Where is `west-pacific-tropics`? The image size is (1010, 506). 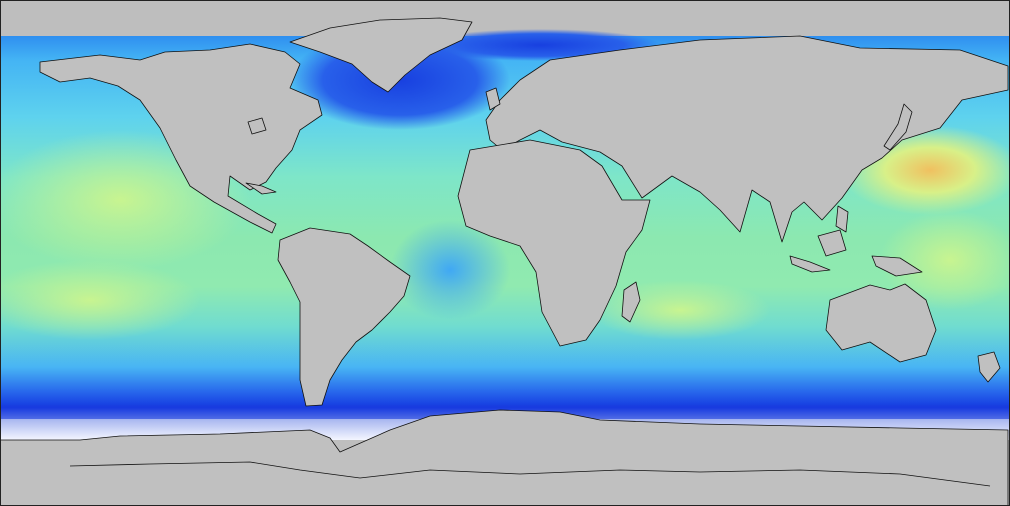
west-pacific-tropics is located at coordinates (945, 260).